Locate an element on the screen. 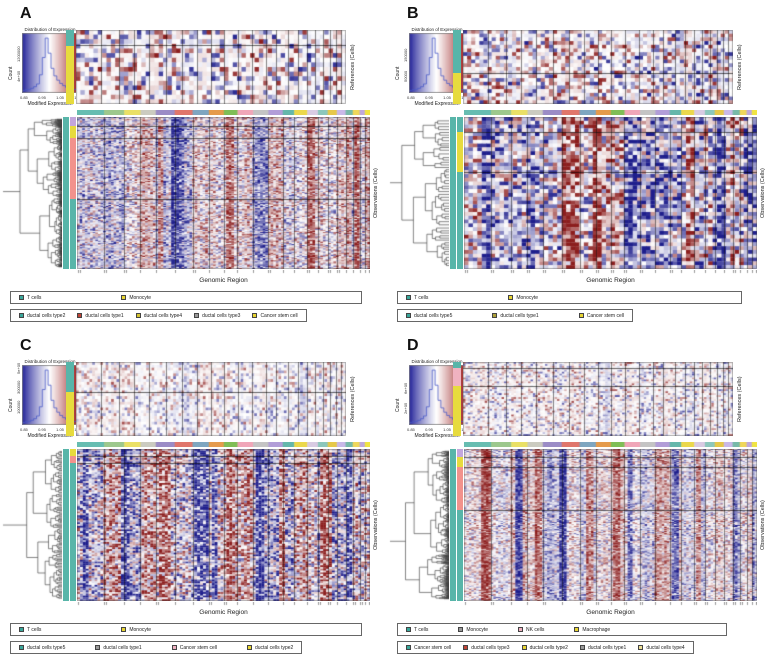 The width and height of the screenshot is (774, 662). legend-entry-label: Monocyte is located at coordinates (477, 629).